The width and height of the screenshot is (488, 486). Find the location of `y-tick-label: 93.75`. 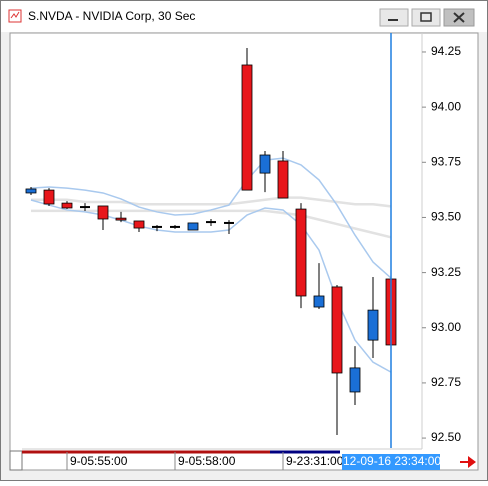

y-tick-label: 93.75 is located at coordinates (446, 161).